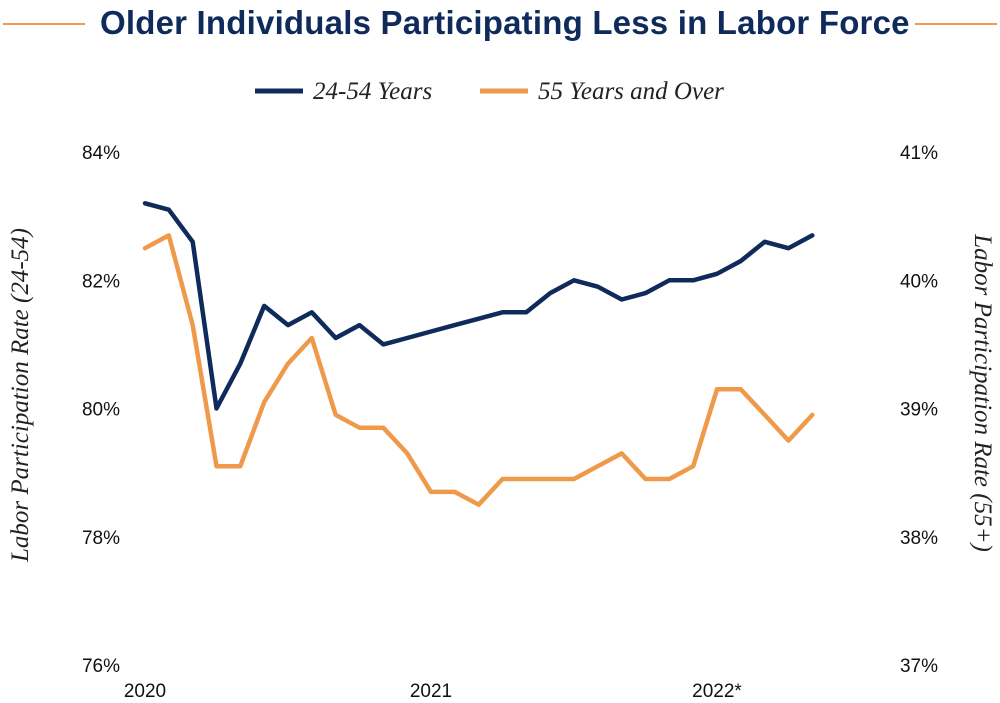 Image resolution: width=1000 pixels, height=703 pixels. What do you see at coordinates (919, 666) in the screenshot?
I see `y-right-tick-label: 37%` at bounding box center [919, 666].